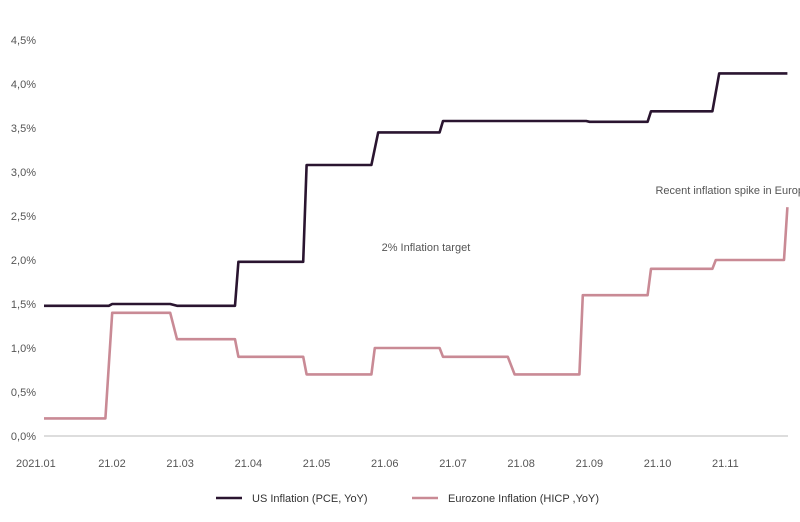 Image resolution: width=800 pixels, height=522 pixels. Describe the element at coordinates (23, 217) in the screenshot. I see `y-tick-label: 2,5%` at that location.